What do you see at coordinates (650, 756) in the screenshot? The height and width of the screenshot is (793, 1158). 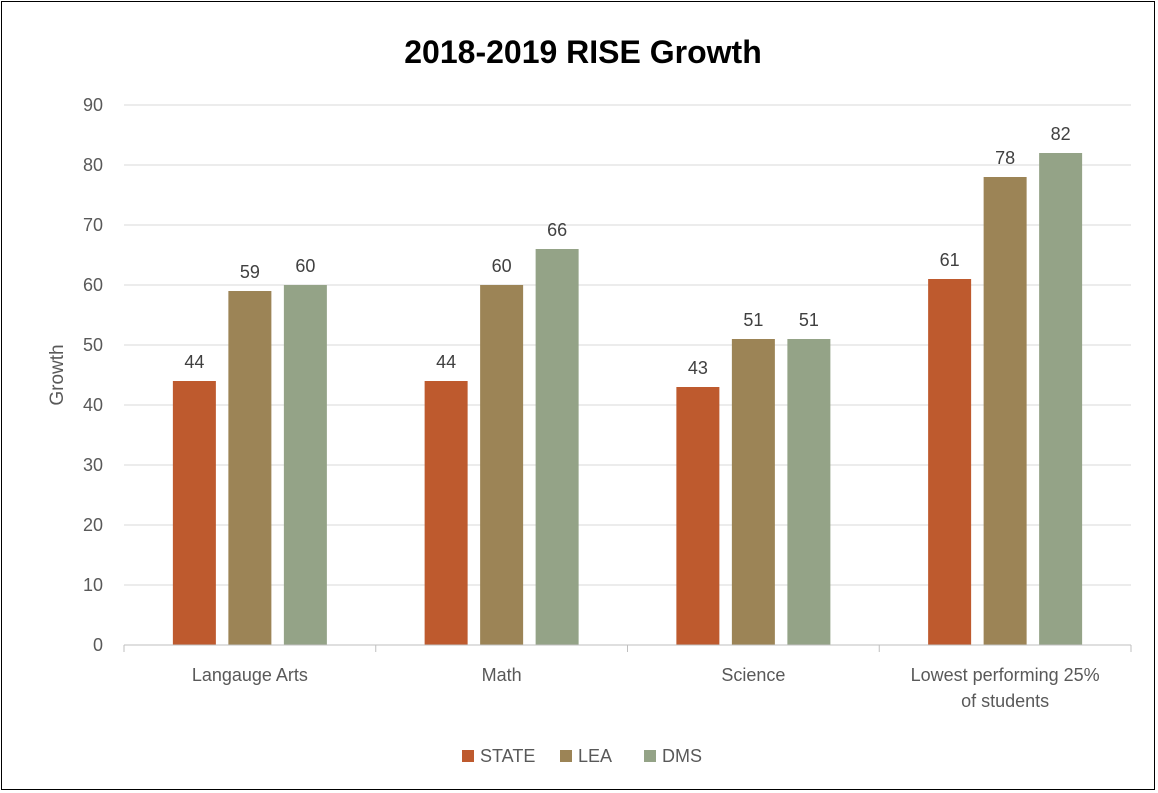 I see `legend-swatch-dms` at bounding box center [650, 756].